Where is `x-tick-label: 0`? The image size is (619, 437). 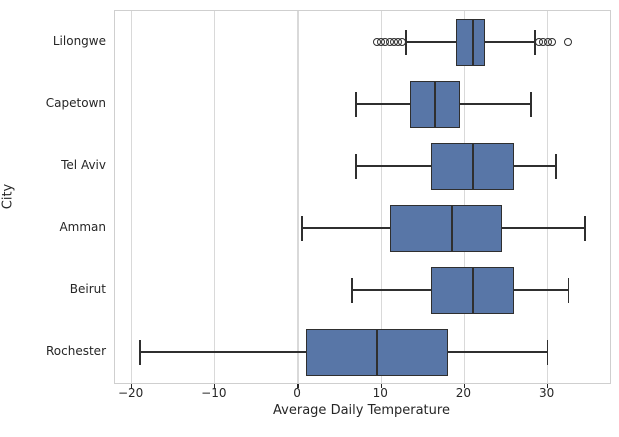
x-tick-label: 0 is located at coordinates (297, 393).